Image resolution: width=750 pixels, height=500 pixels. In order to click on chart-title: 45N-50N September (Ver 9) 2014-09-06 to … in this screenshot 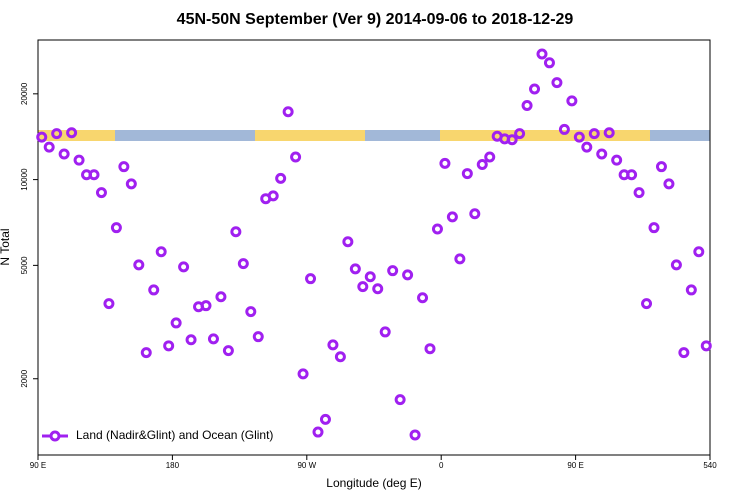, I will do `click(375, 19)`.